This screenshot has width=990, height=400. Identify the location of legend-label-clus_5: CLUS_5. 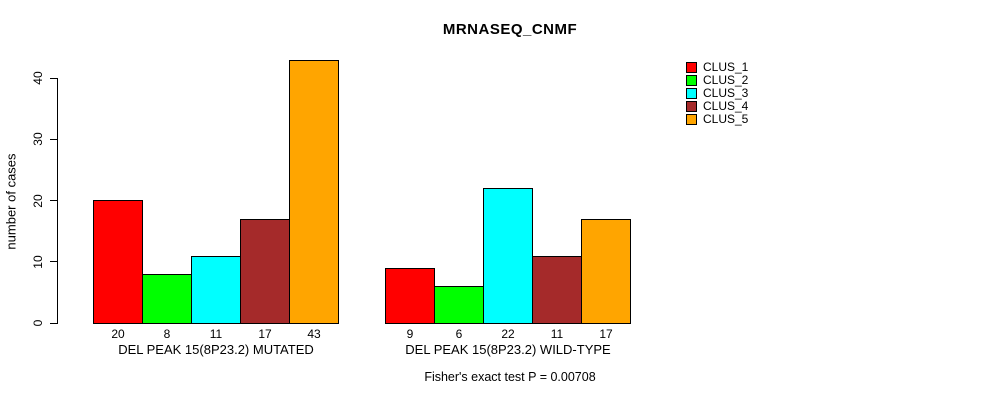
(726, 119).